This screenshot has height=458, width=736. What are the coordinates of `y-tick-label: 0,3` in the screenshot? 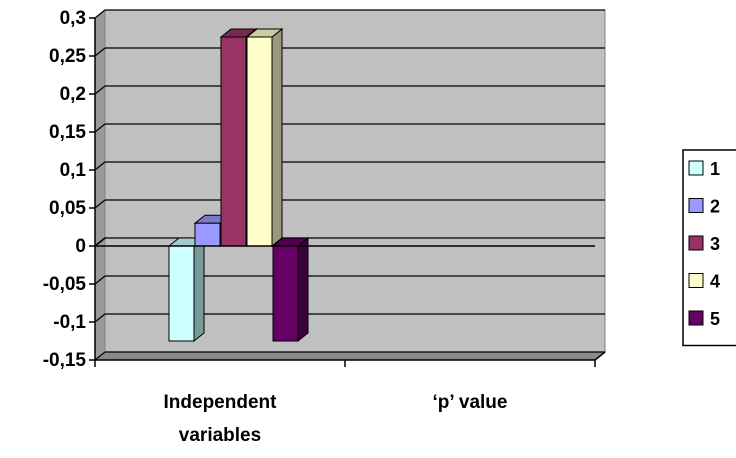 It's located at (73, 18).